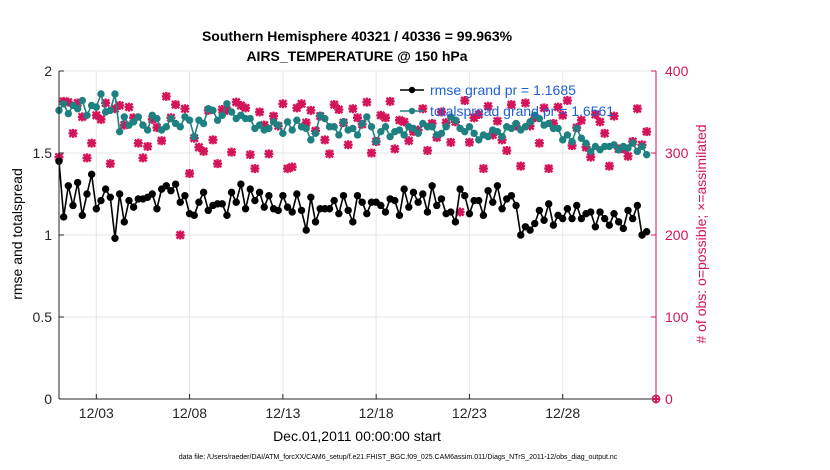 The height and width of the screenshot is (470, 830). I want to click on y-right-tick-label: 300, so click(677, 153).